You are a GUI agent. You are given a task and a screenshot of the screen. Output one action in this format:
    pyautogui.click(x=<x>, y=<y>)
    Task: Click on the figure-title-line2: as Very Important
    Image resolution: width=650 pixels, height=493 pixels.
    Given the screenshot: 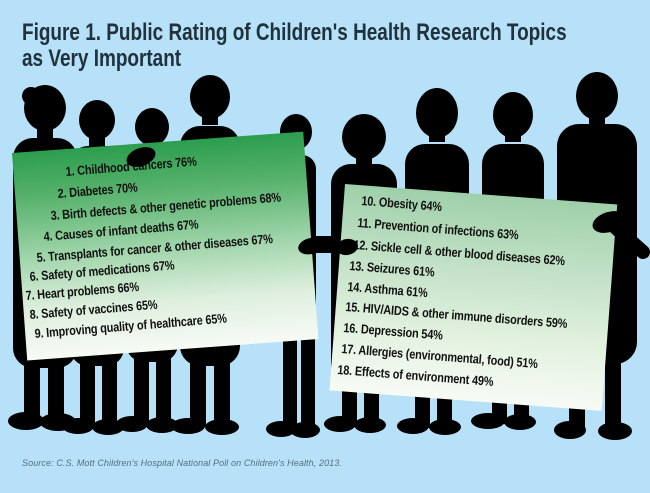 What is the action you would take?
    pyautogui.click(x=102, y=58)
    